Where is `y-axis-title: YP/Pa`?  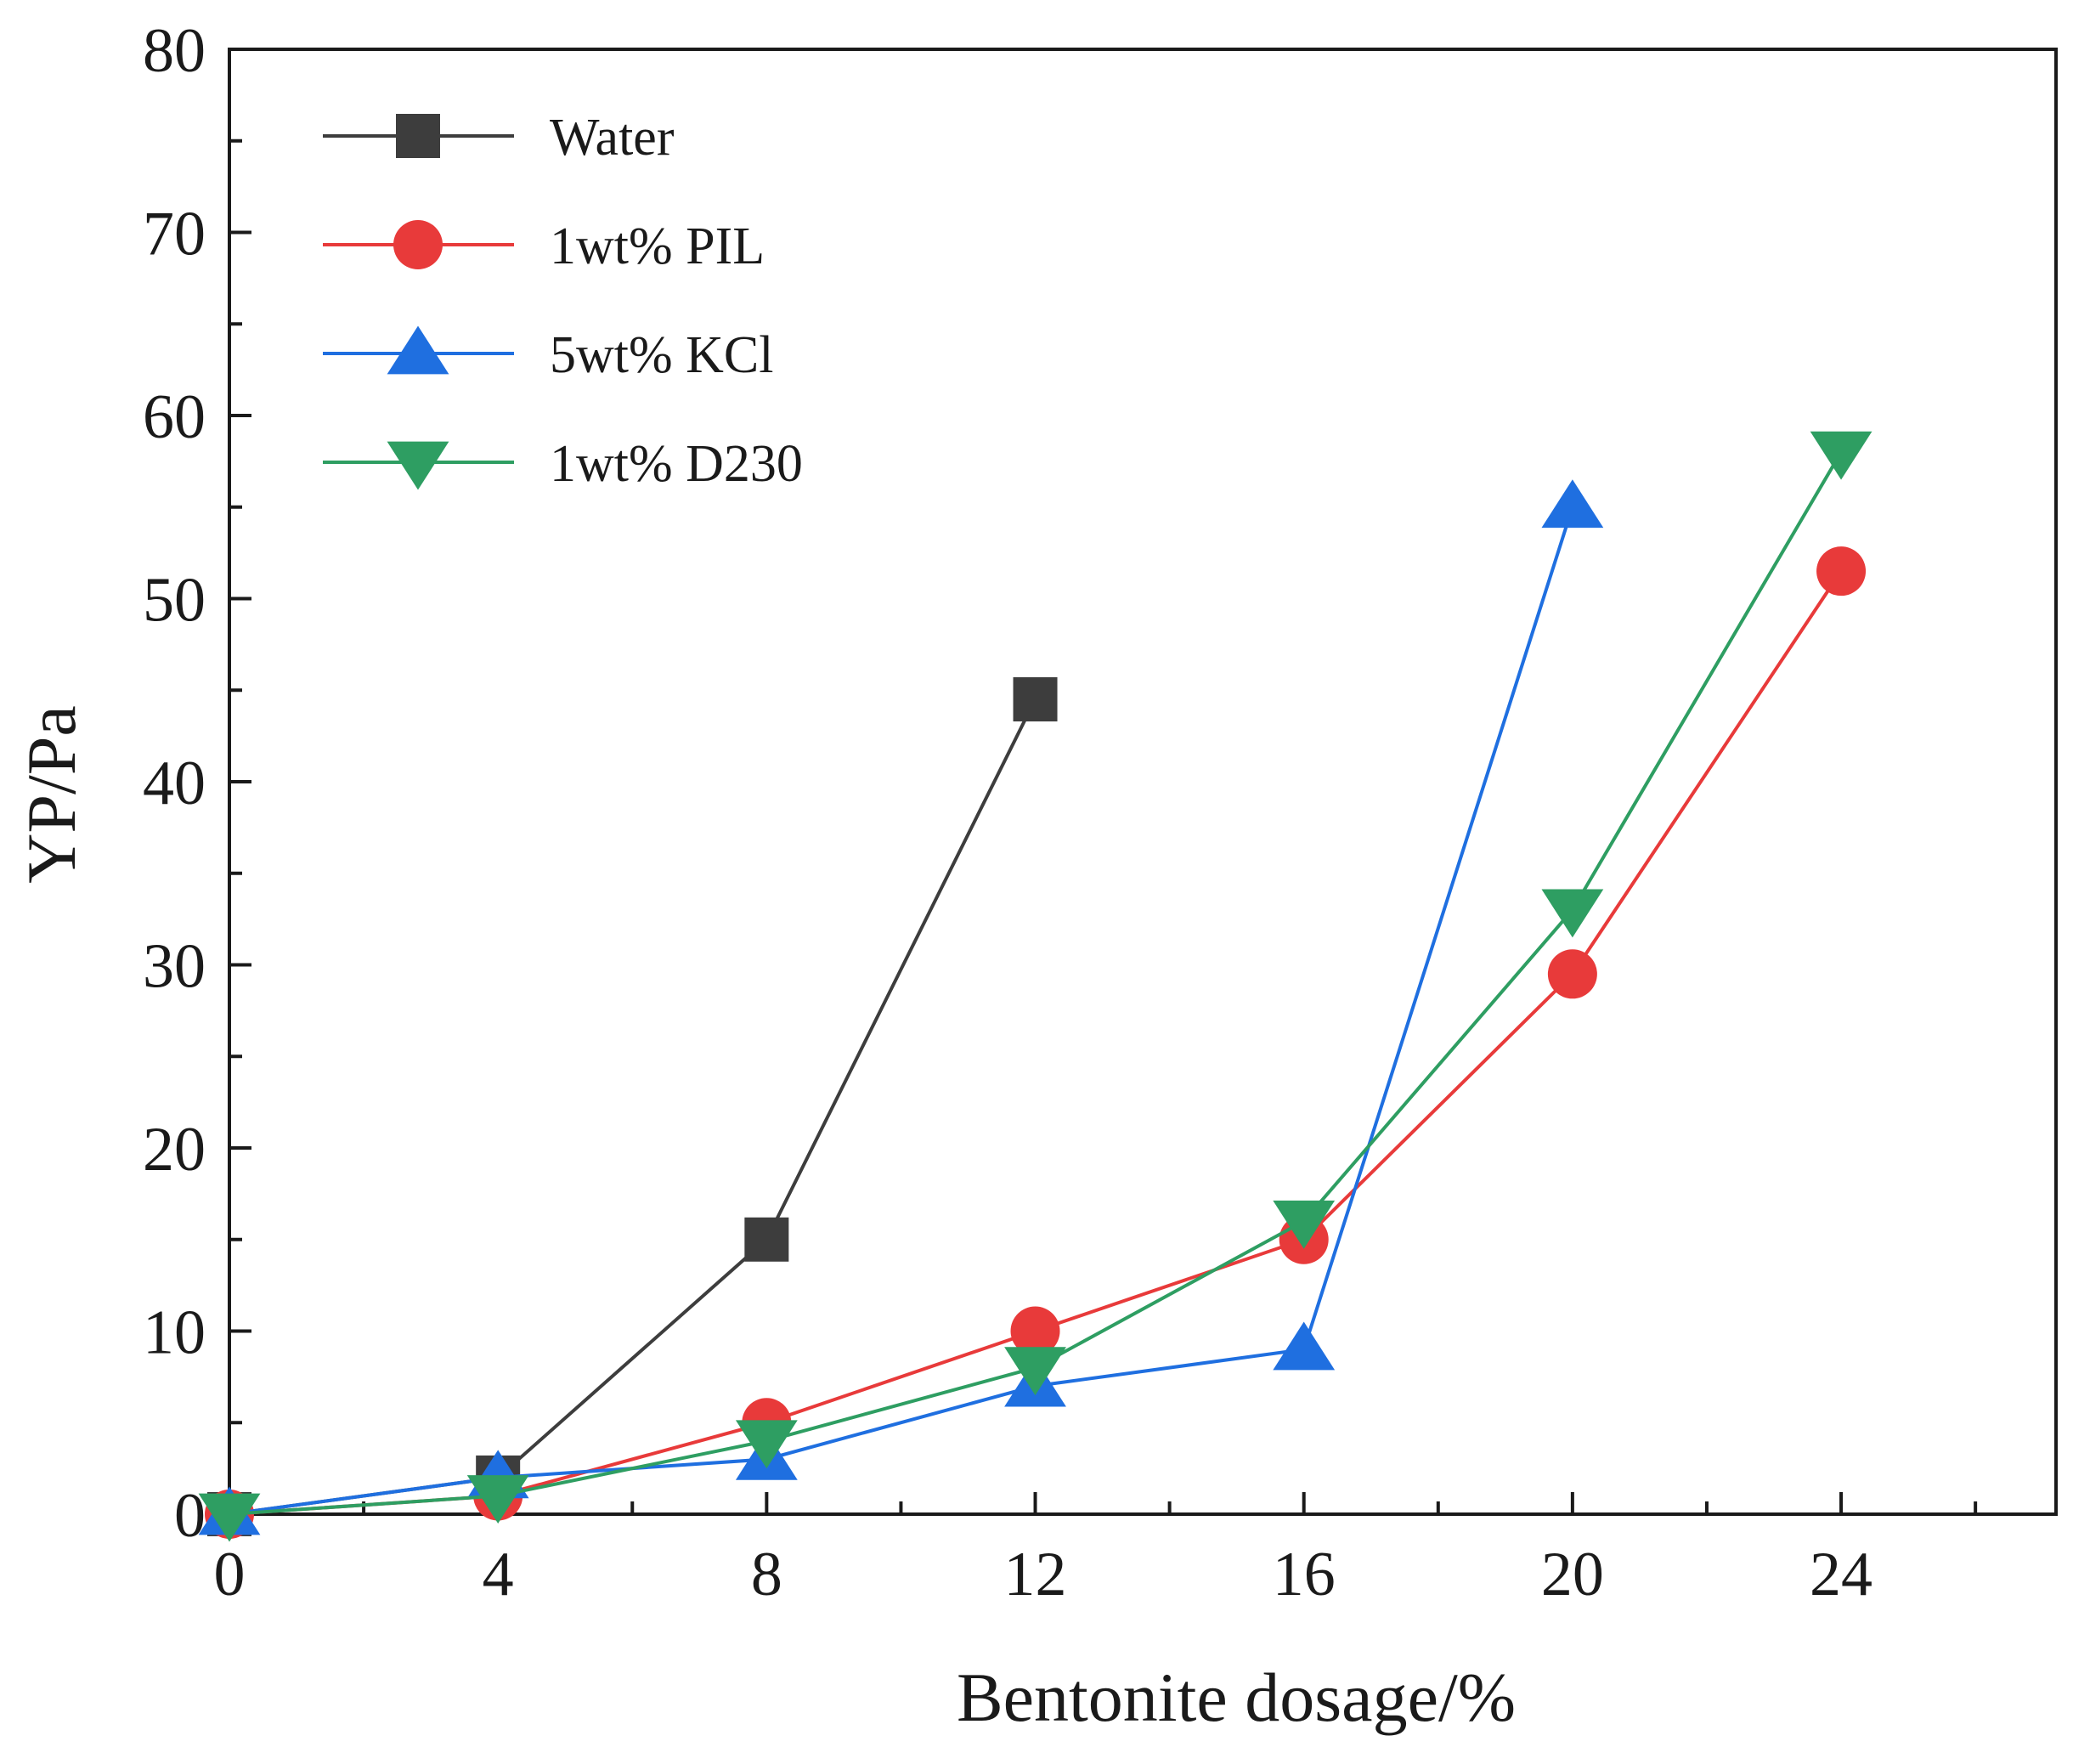
y-axis-title: YP/Pa is located at coordinates (51, 794).